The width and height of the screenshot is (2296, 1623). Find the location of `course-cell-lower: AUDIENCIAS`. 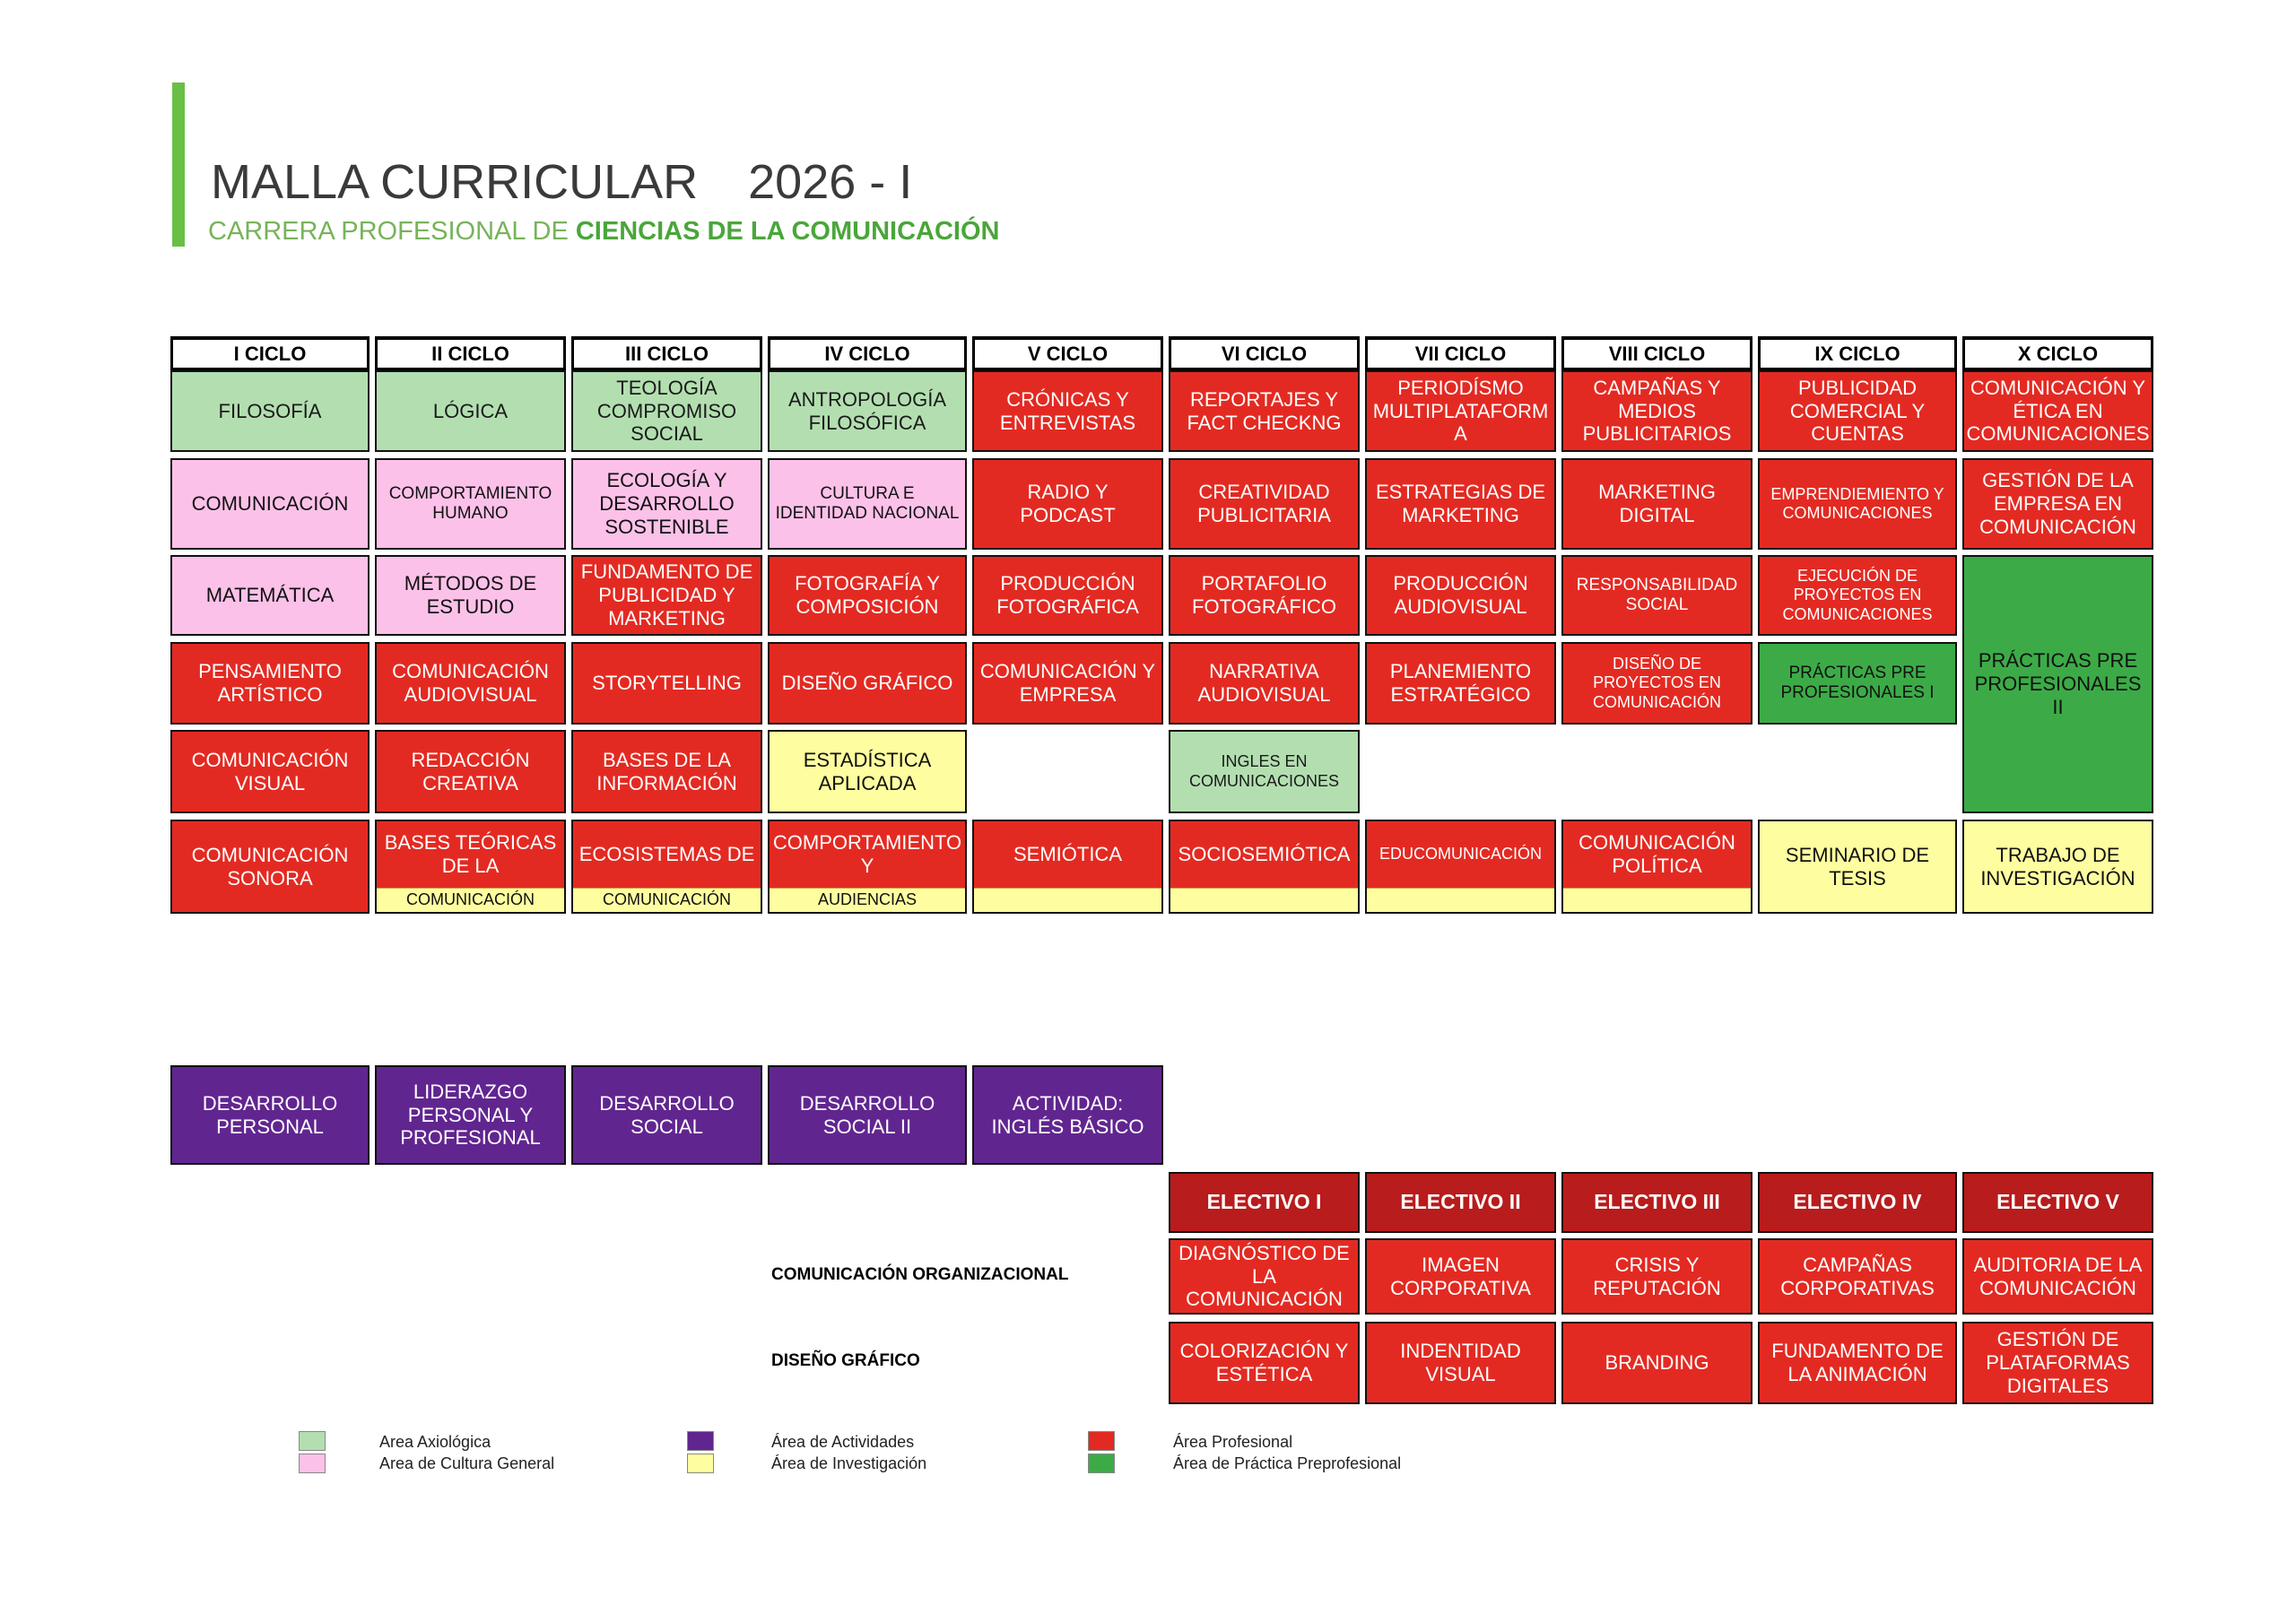

course-cell-lower: AUDIENCIAS is located at coordinates (867, 900).